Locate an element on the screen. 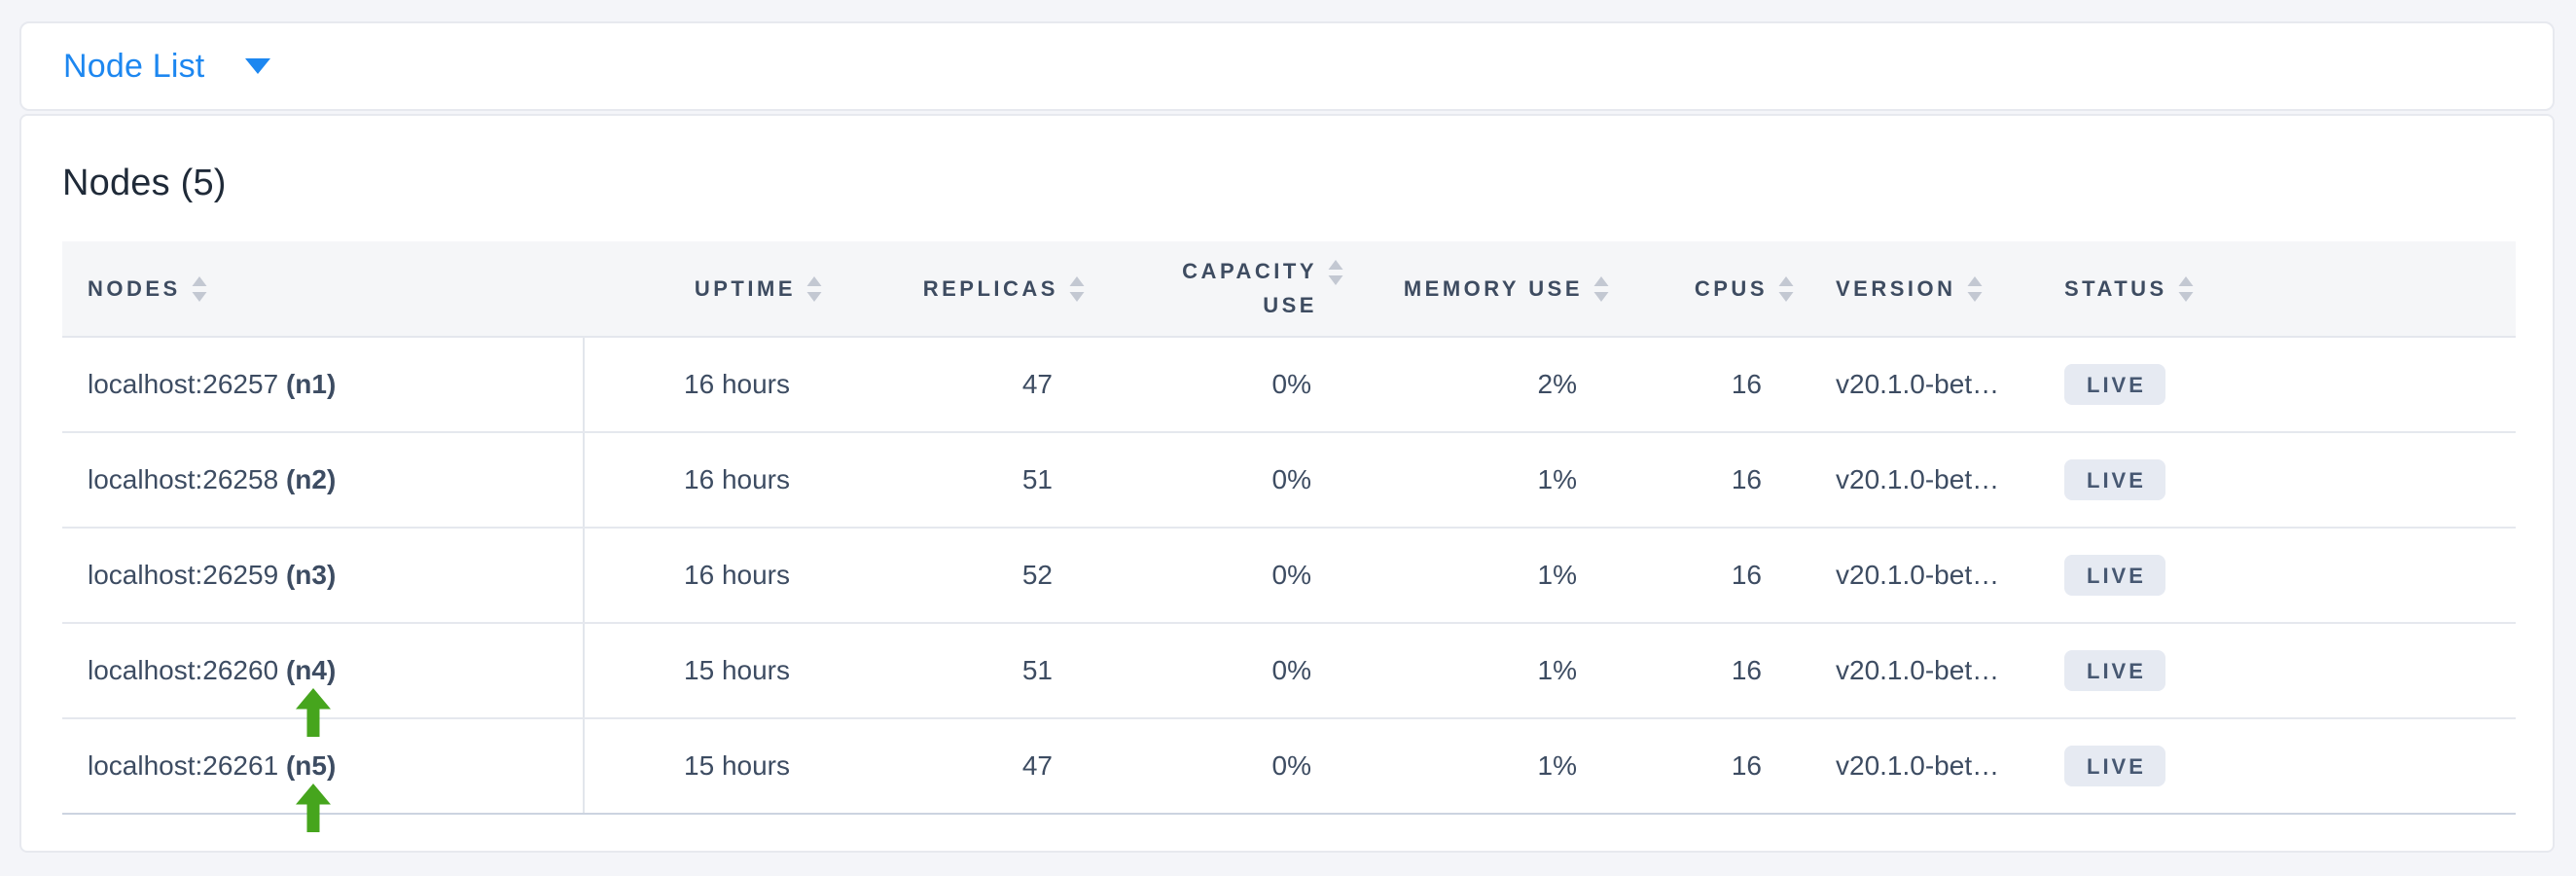 This screenshot has height=876, width=2576. table-header-row: NODES UPTIME is located at coordinates (1289, 290).